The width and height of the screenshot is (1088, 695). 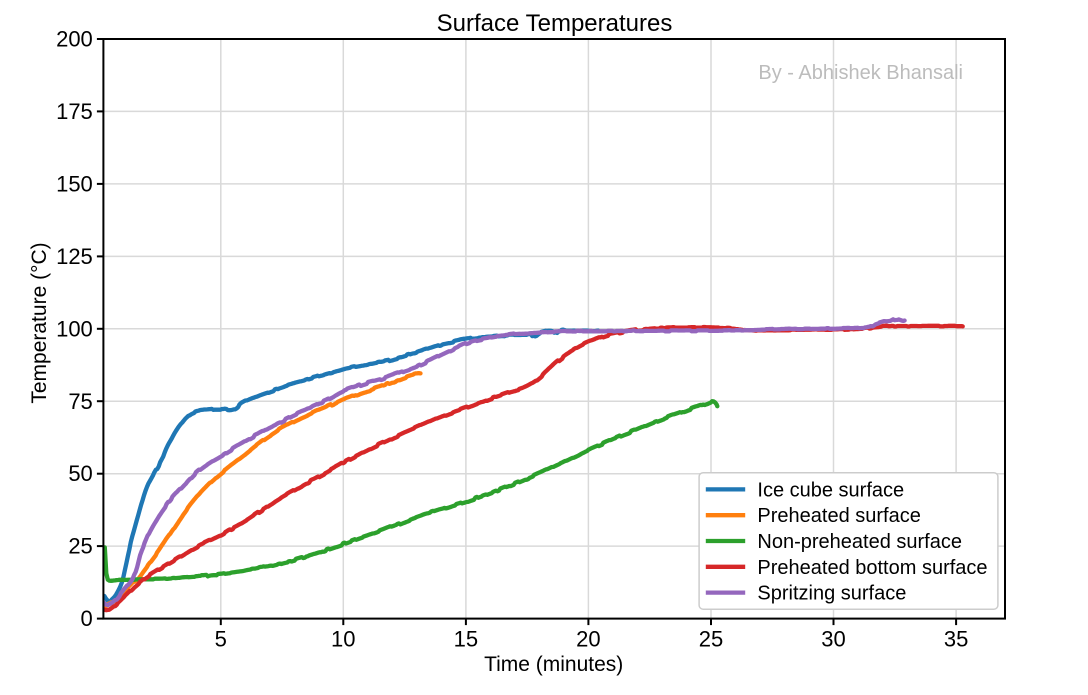 What do you see at coordinates (80, 401) in the screenshot?
I see `svg-text: 75` at bounding box center [80, 401].